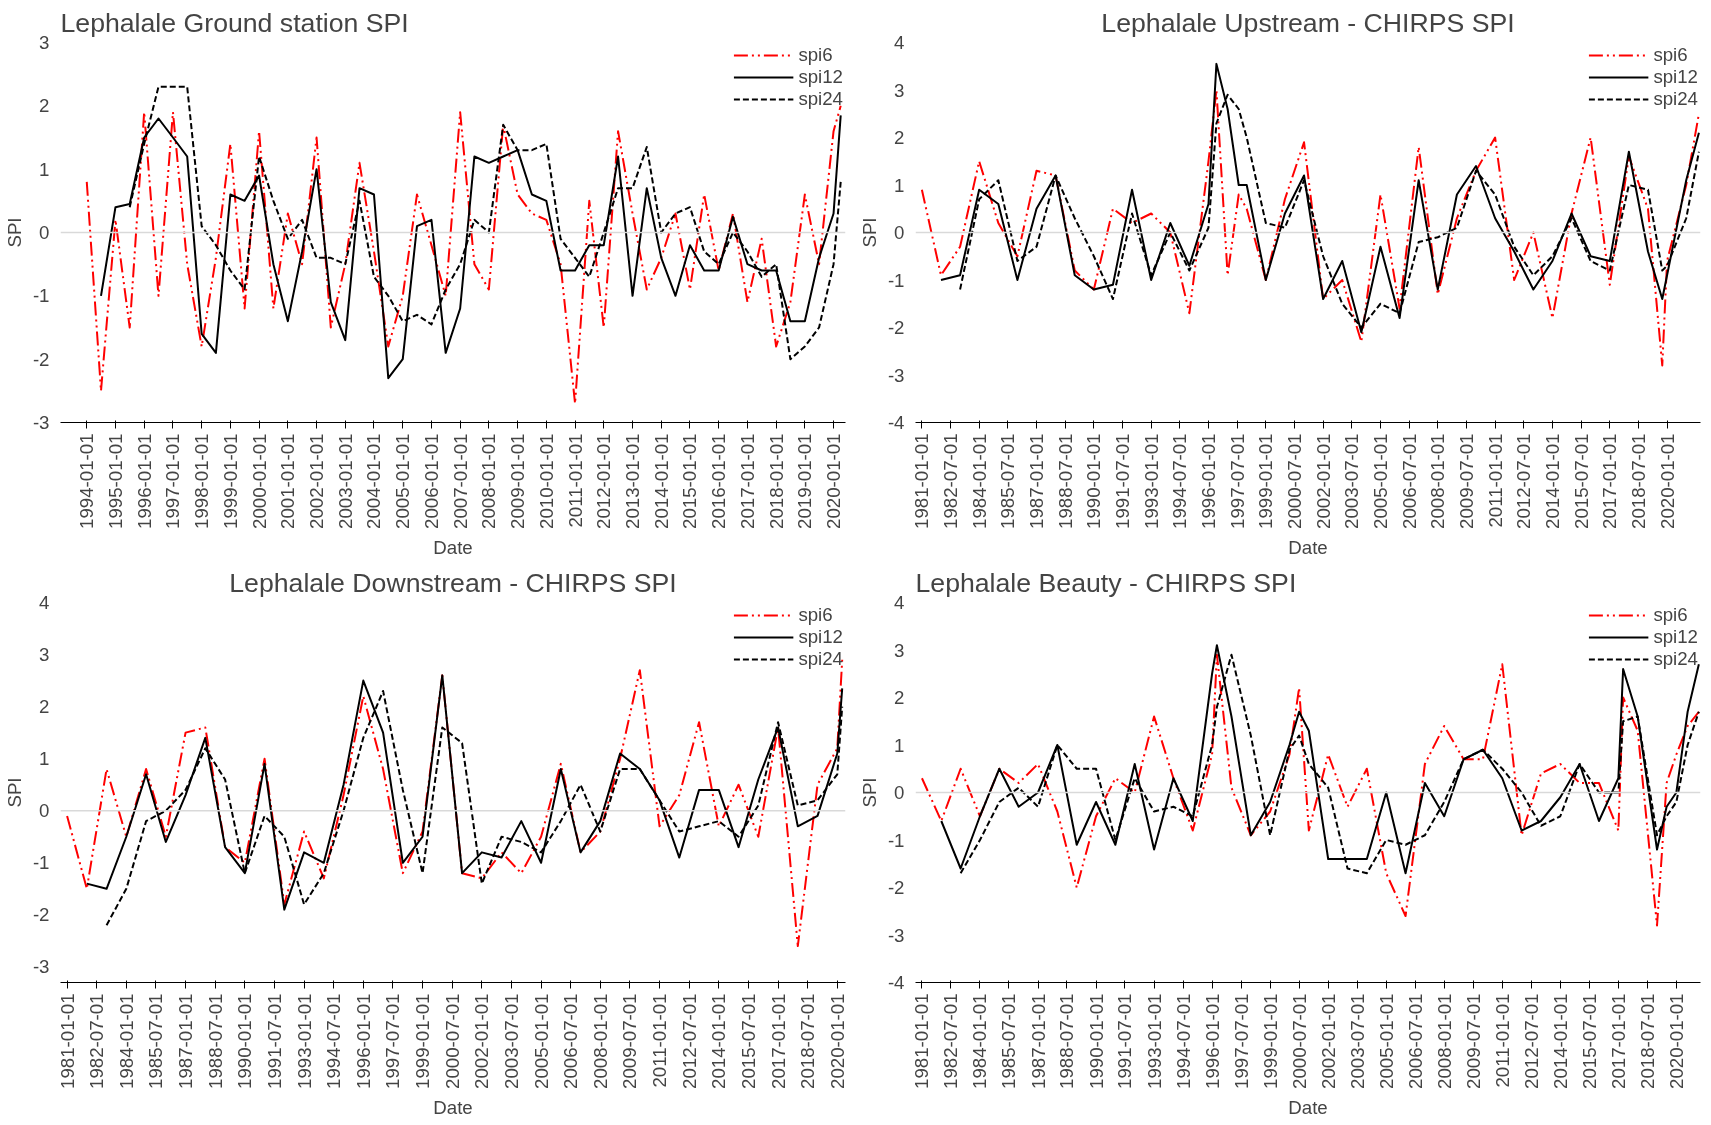  What do you see at coordinates (173, 481) in the screenshot?
I see `x-tick-label: 1997-01-01` at bounding box center [173, 481].